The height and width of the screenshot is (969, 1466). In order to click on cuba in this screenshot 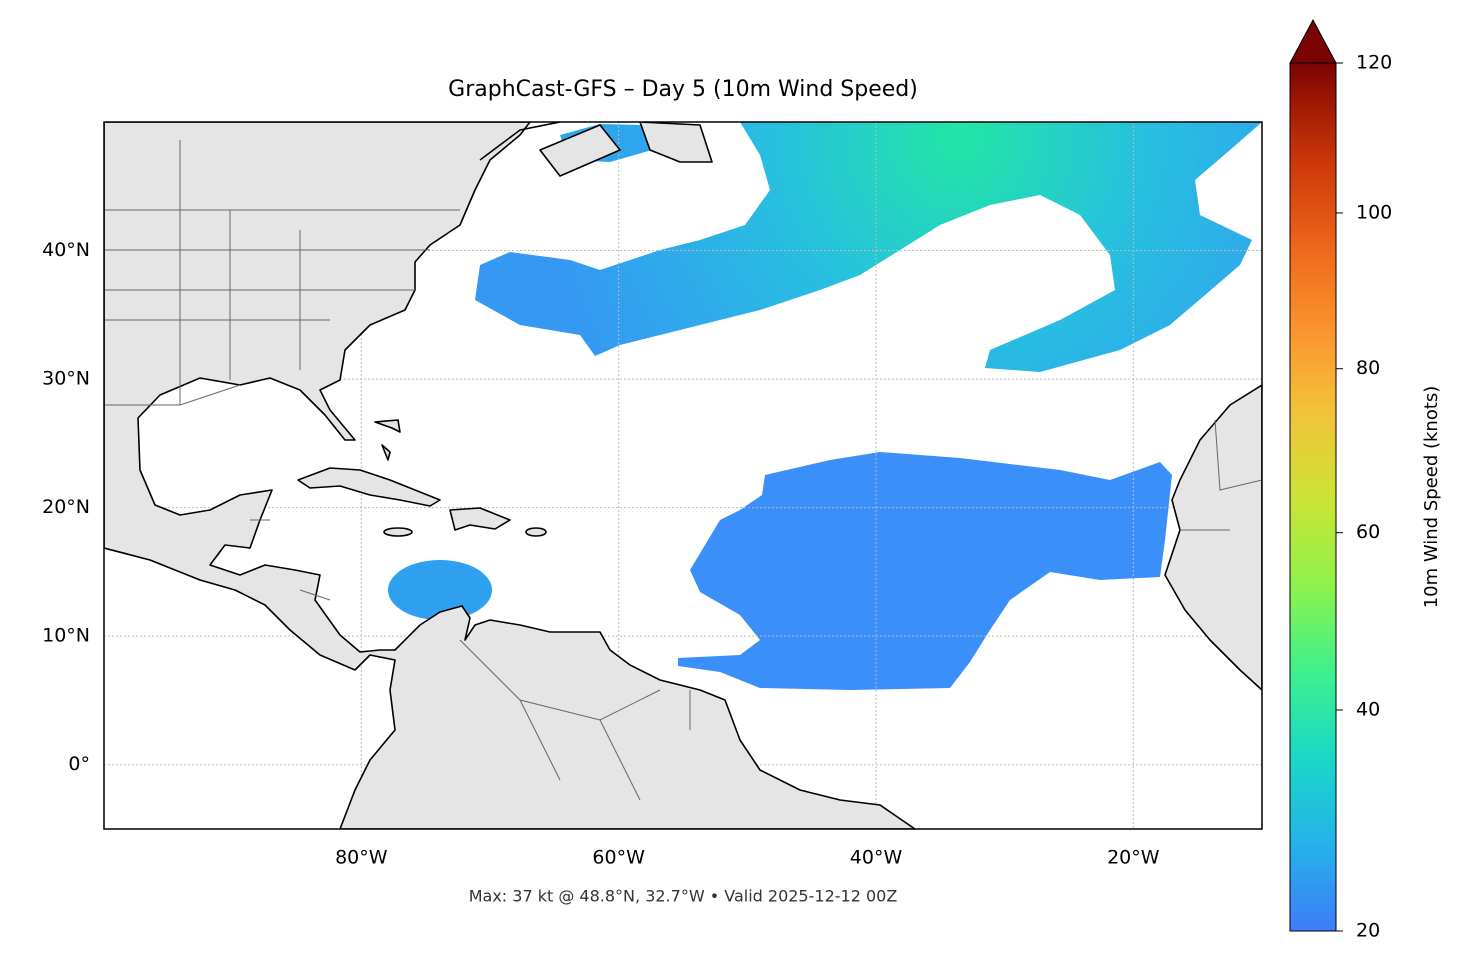, I will do `click(369, 487)`.